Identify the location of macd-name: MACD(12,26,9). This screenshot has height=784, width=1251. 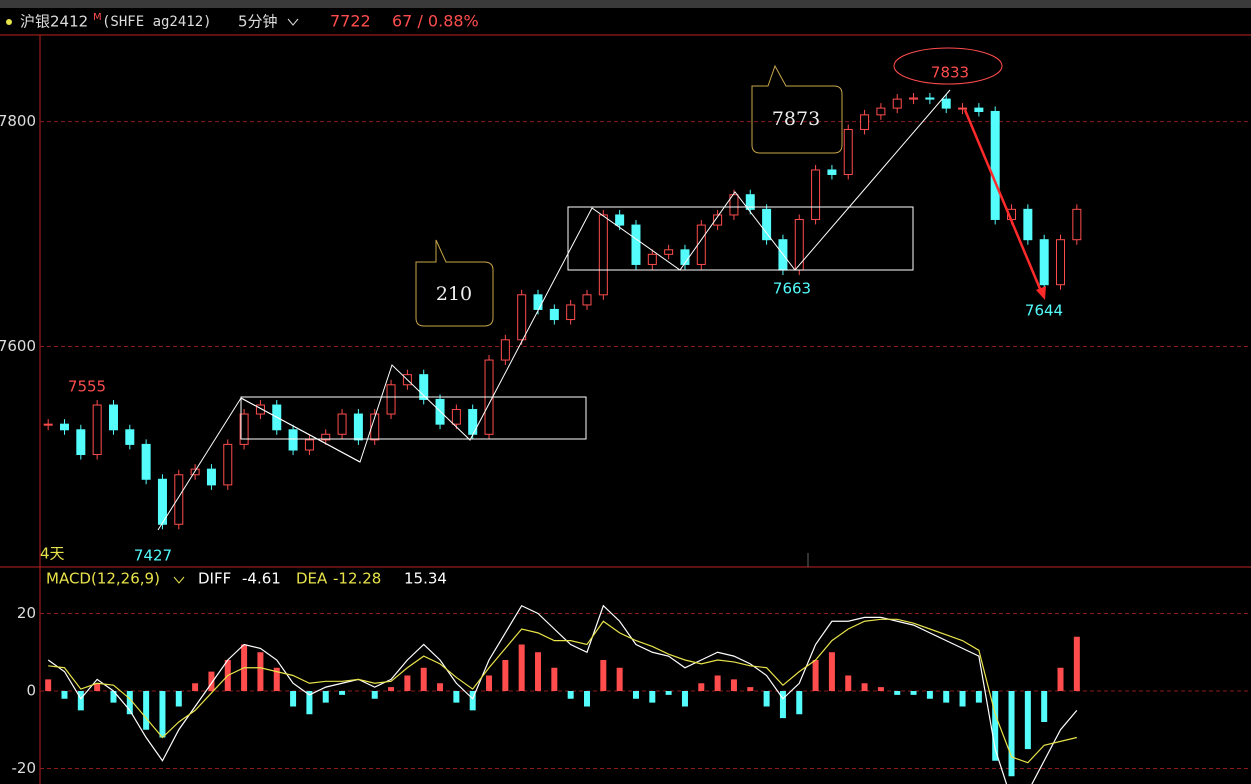
(103, 579).